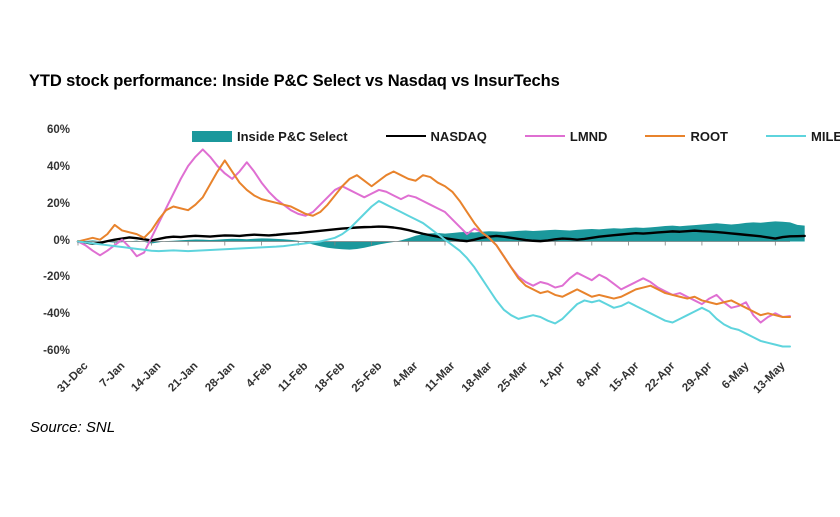 The height and width of the screenshot is (517, 840). Describe the element at coordinates (458, 136) in the screenshot. I see `legend-label: NASDAQ` at that location.